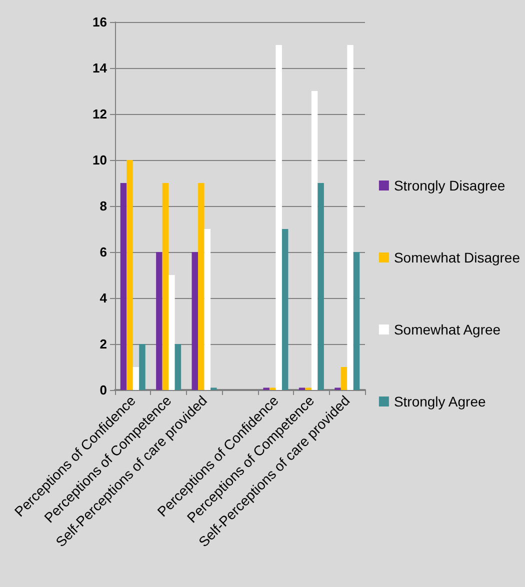 This screenshot has height=587, width=525. Describe the element at coordinates (104, 298) in the screenshot. I see `y-tick-label: 4` at that location.